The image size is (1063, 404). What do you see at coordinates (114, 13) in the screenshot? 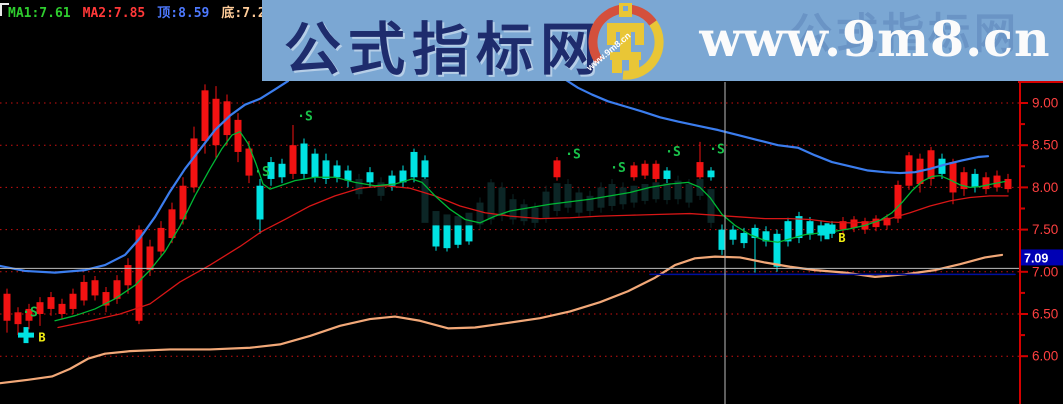
I see `legend-ma2: MA2:7.85` at bounding box center [114, 13].